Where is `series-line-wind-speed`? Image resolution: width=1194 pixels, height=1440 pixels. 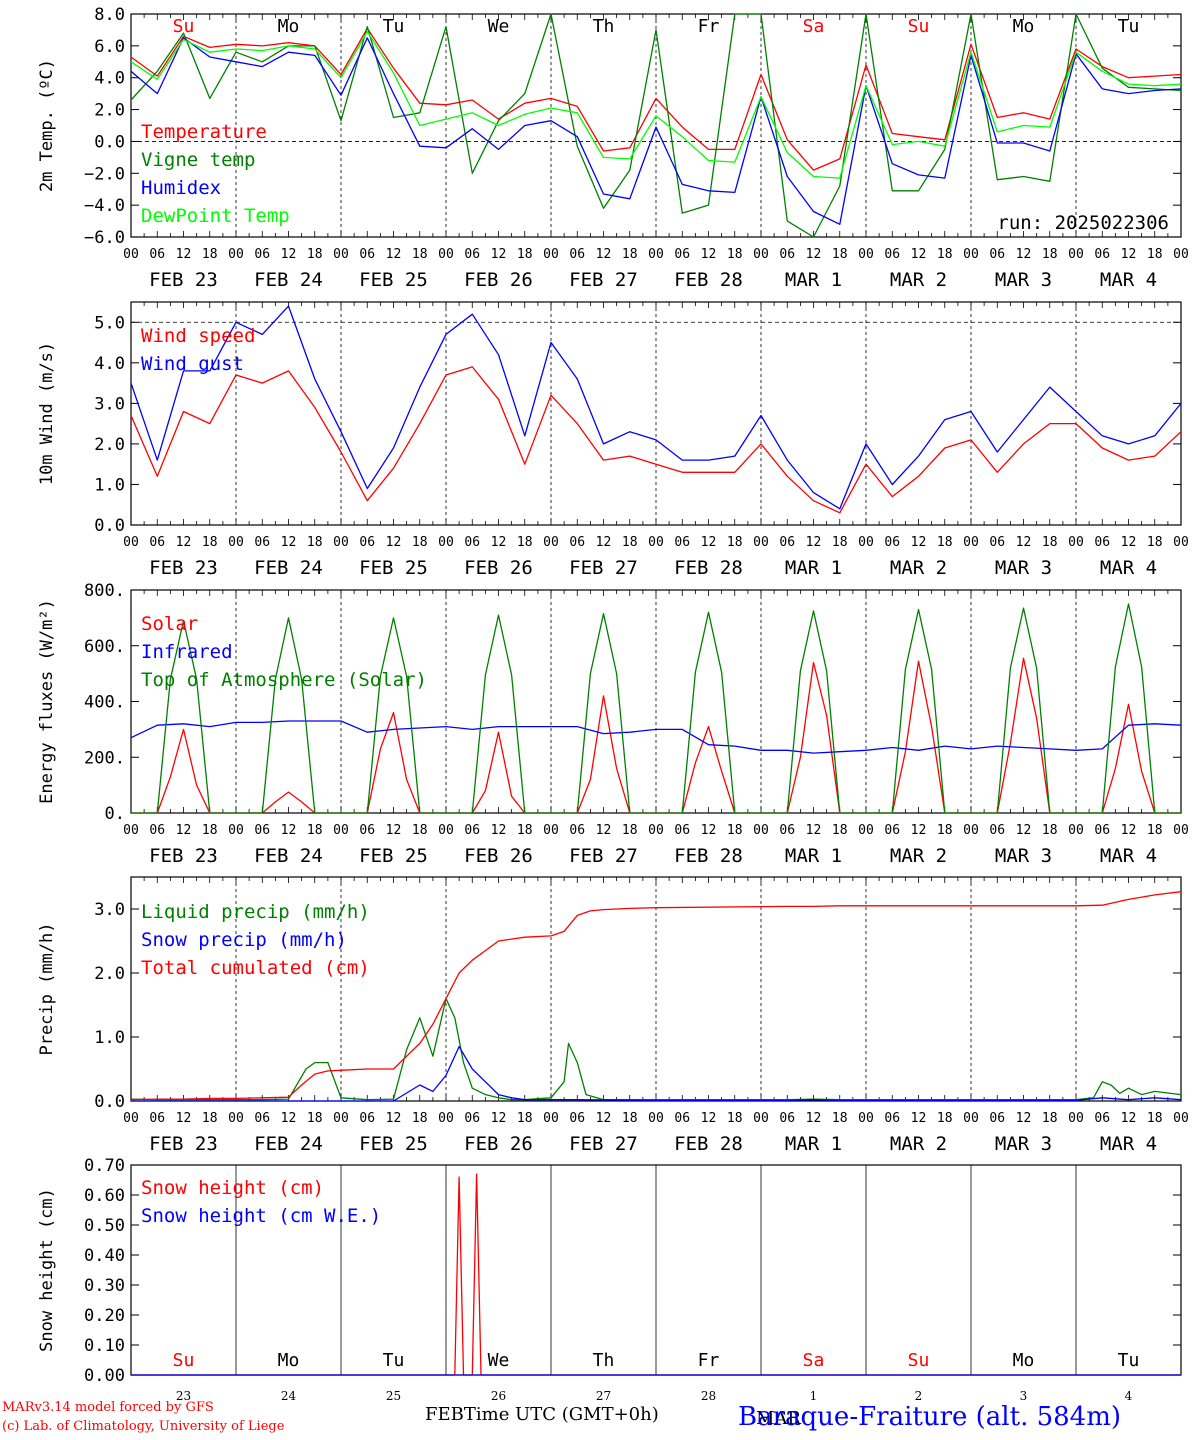
series-line-wind-speed is located at coordinates (656, 440).